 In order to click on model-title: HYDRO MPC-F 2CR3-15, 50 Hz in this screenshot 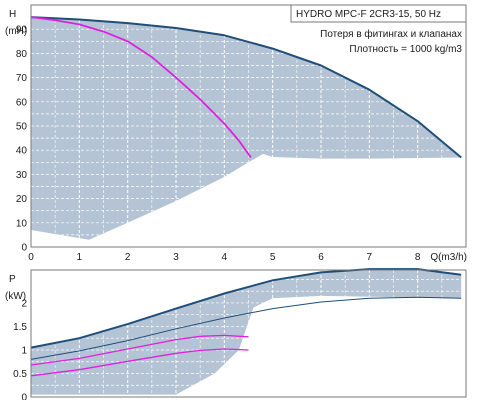, I will do `click(368, 14)`.